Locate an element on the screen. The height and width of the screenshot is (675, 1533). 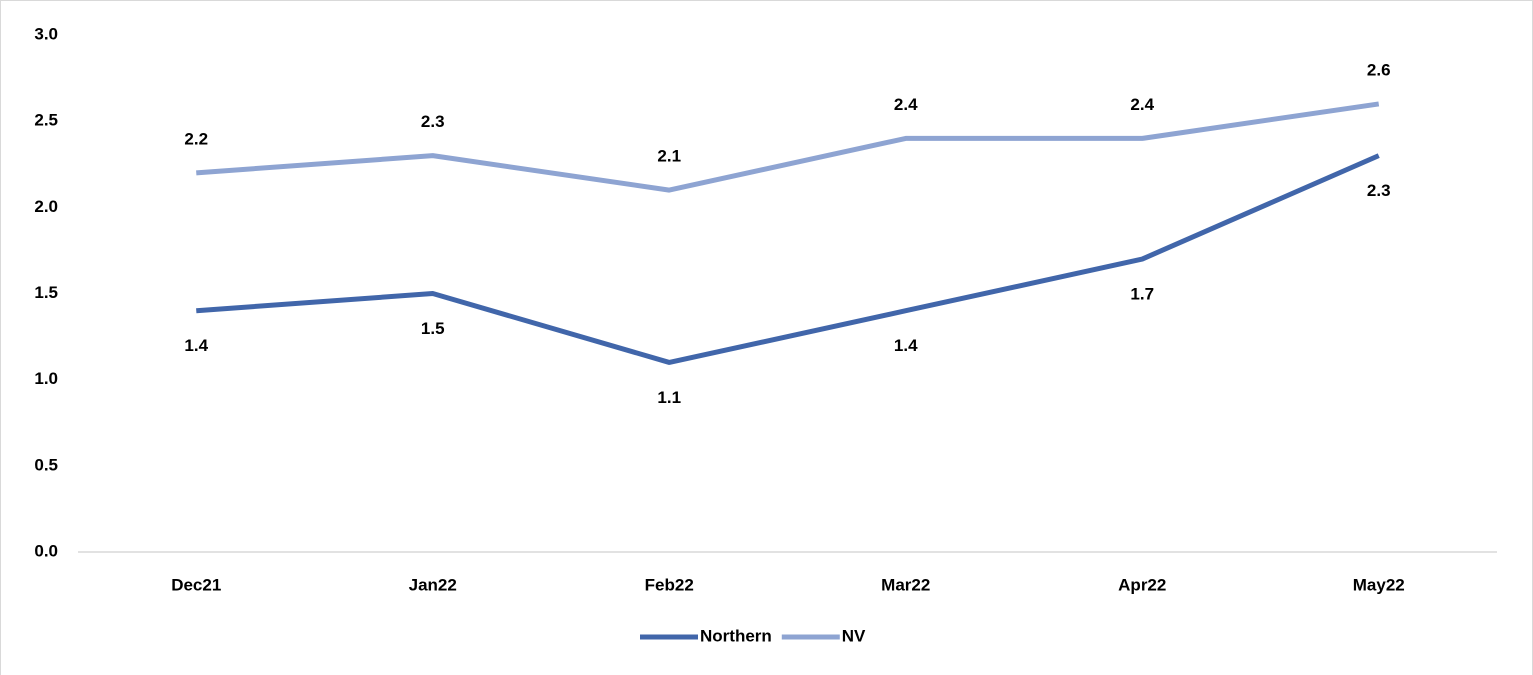
series-line is located at coordinates (788, 147).